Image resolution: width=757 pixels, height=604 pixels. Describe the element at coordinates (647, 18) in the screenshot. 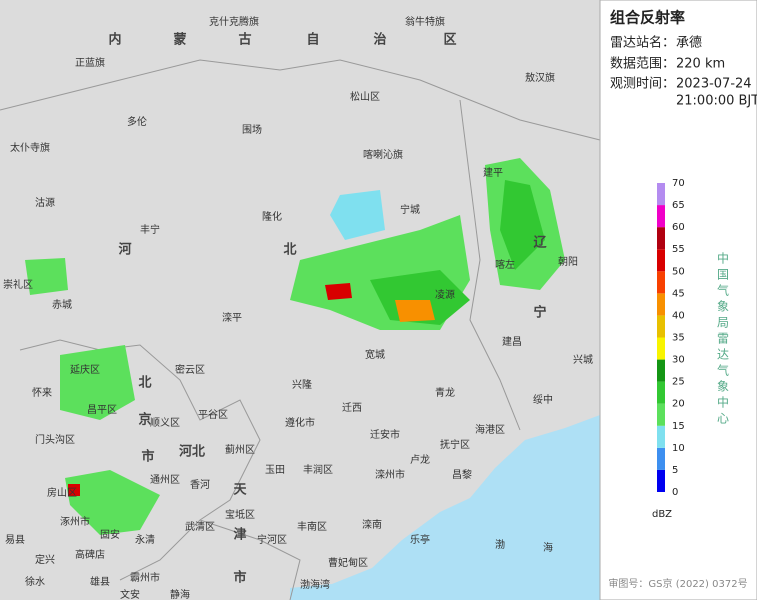

I see `panel-title: 组合反射率` at that location.